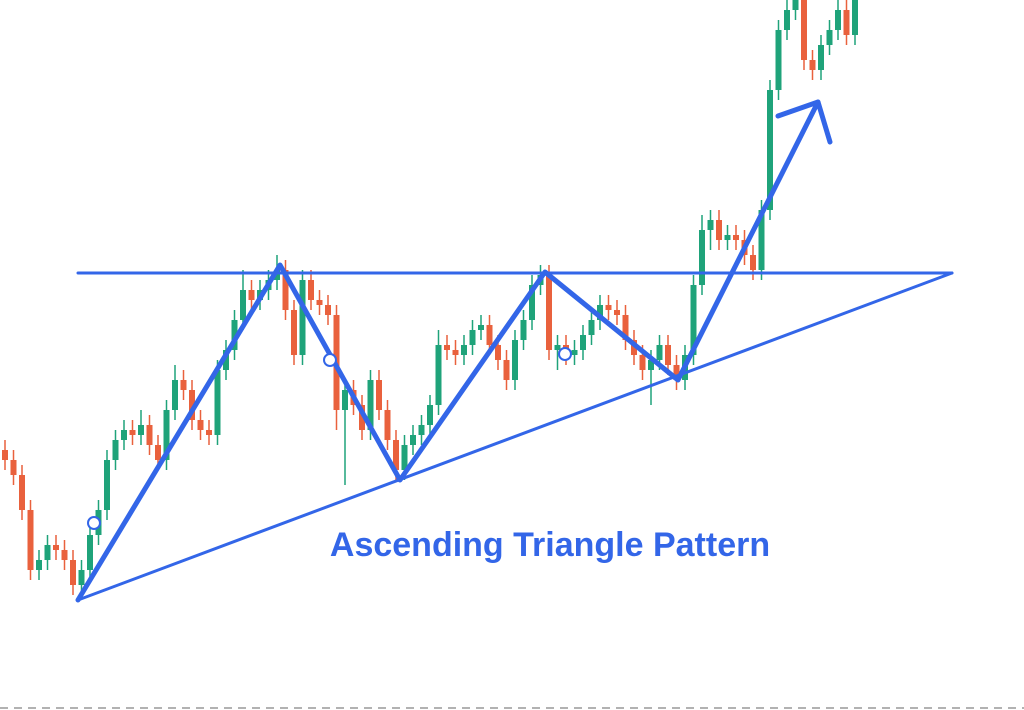  Describe the element at coordinates (550, 545) in the screenshot. I see `chart-title: Ascending Triangle Pattern` at that location.